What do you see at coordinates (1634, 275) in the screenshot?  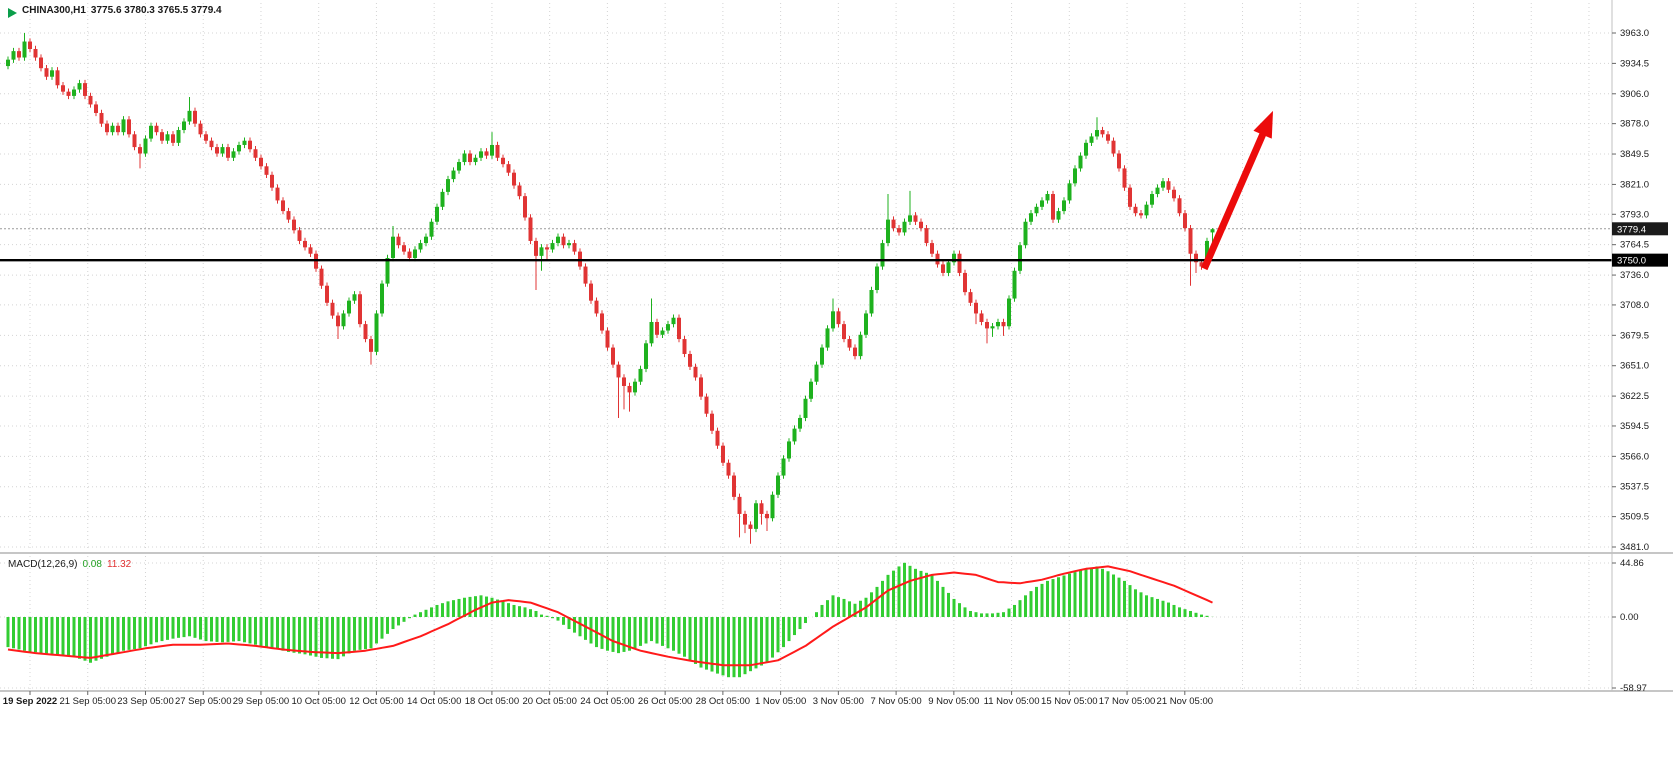 I see `svg-text: 3736.0` at bounding box center [1634, 275].